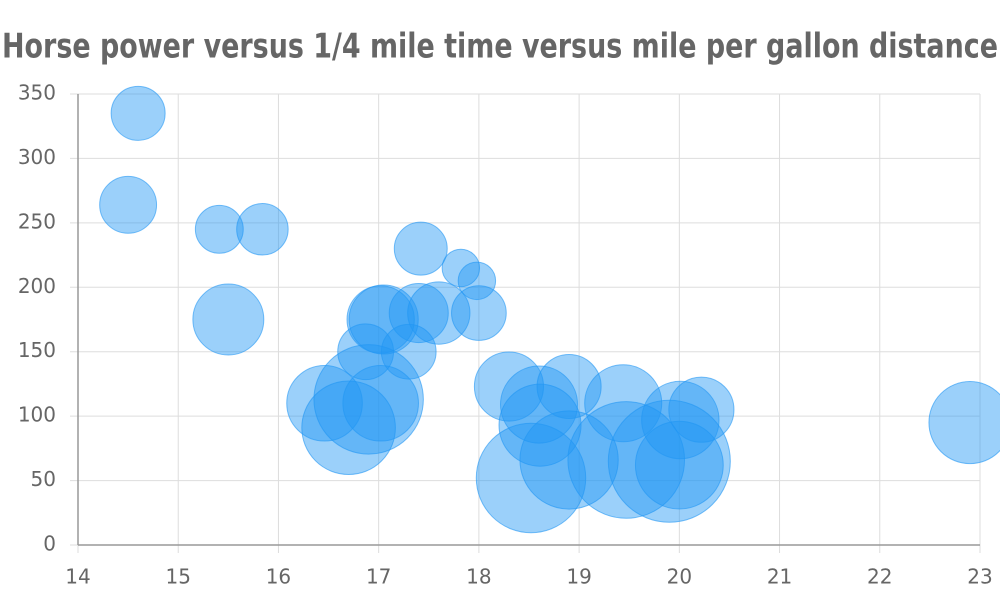 The height and width of the screenshot is (600, 1000). Describe the element at coordinates (779, 577) in the screenshot. I see `x-tick-label: 21` at that location.